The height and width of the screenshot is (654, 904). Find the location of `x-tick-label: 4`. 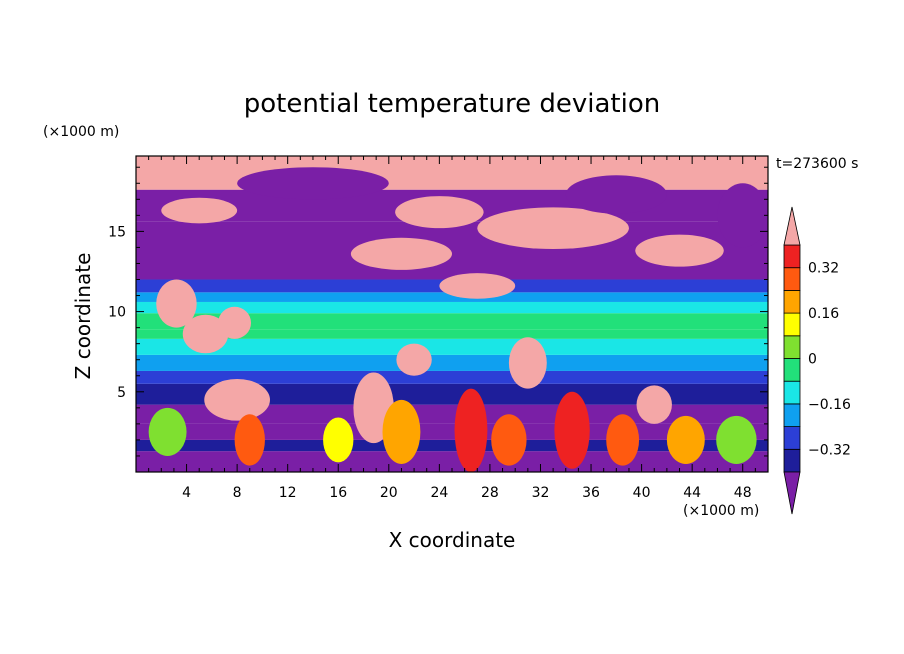

x-tick-label: 4 is located at coordinates (186, 493).